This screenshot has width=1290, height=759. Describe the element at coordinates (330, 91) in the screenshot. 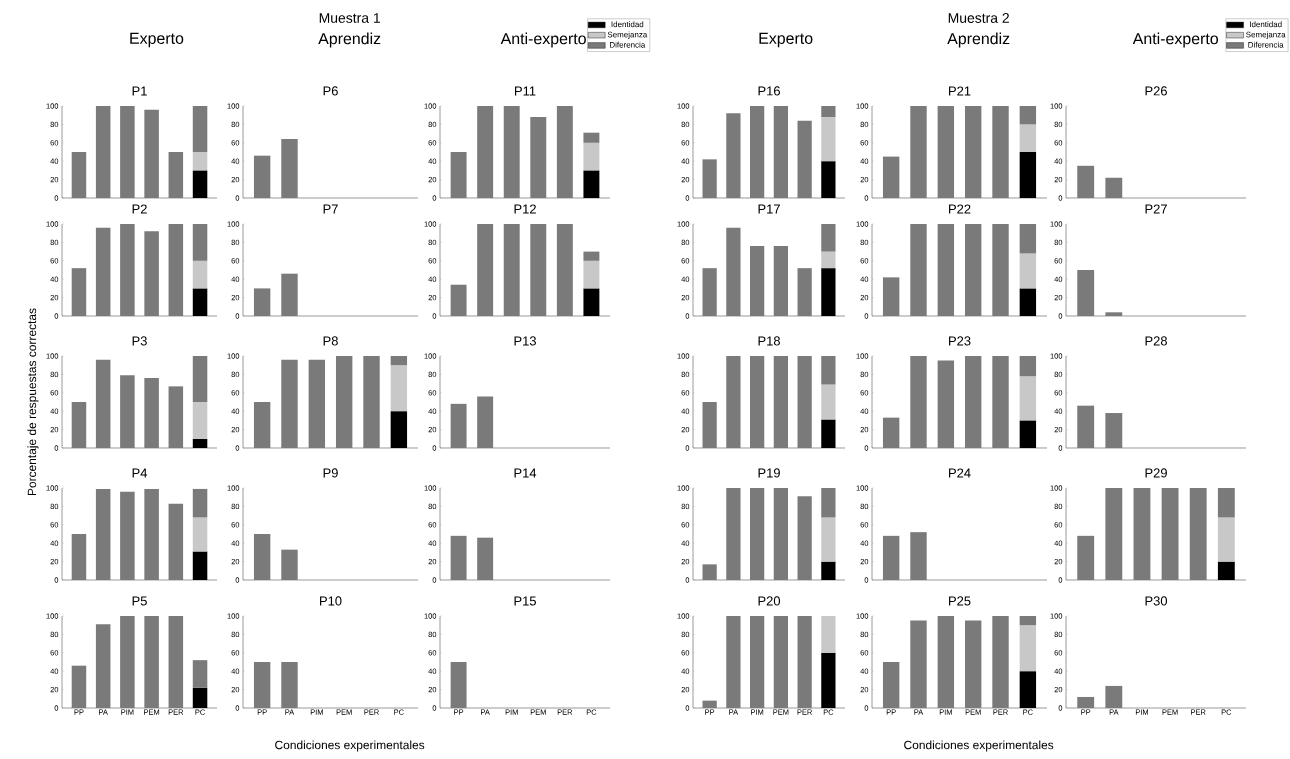

I see `chart-subtitle: P6` at that location.